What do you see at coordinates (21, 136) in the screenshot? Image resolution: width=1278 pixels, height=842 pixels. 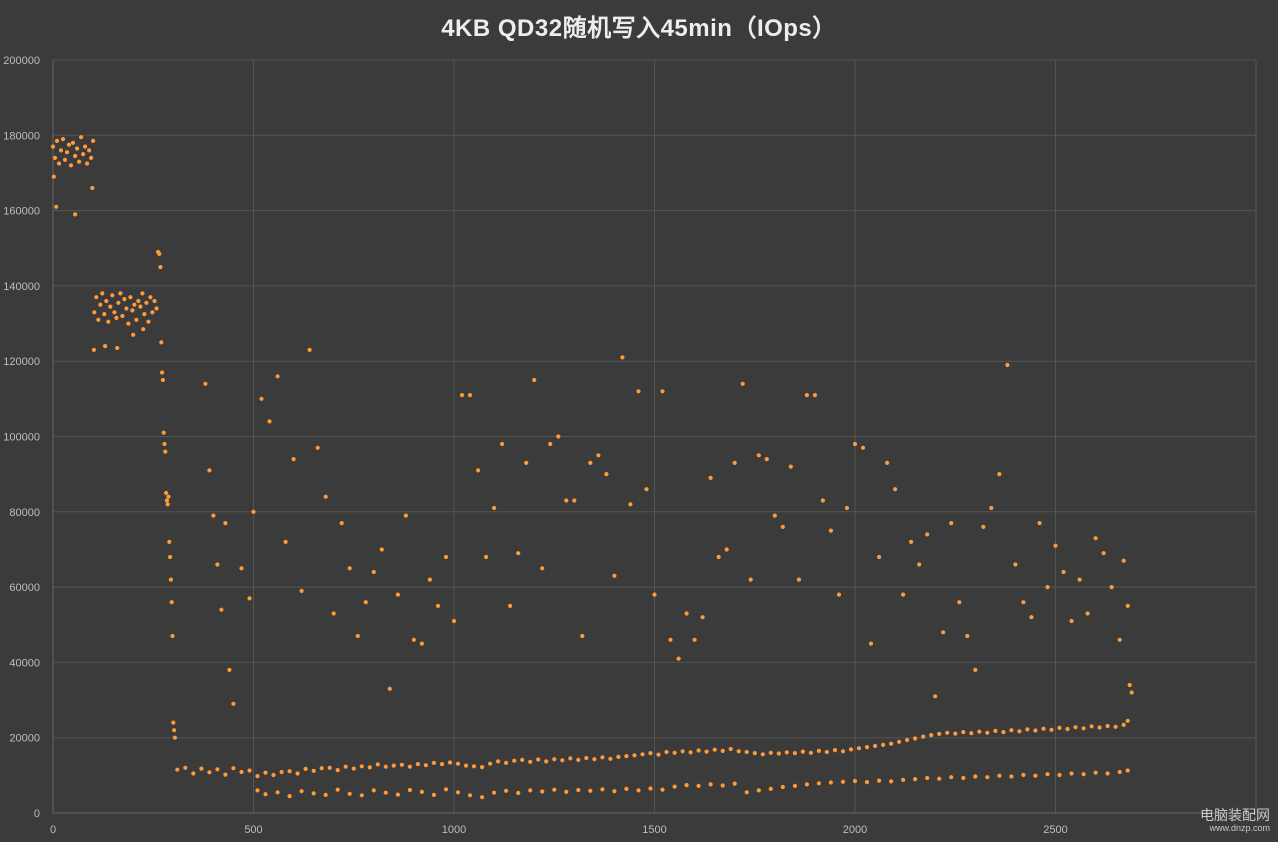 I see `y-tick-label: 180000` at bounding box center [21, 136].